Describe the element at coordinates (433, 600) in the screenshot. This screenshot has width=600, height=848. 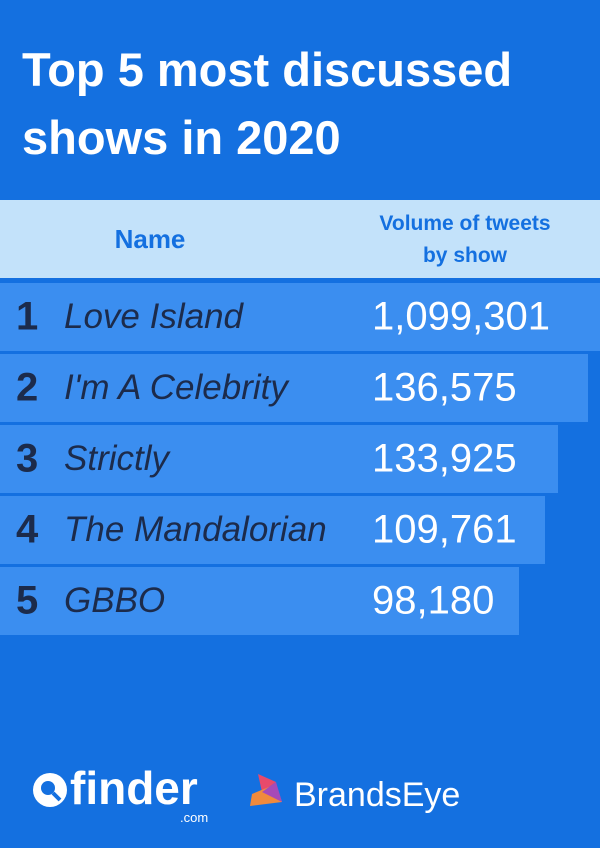
I see `tweet-volume: 98,180` at that location.